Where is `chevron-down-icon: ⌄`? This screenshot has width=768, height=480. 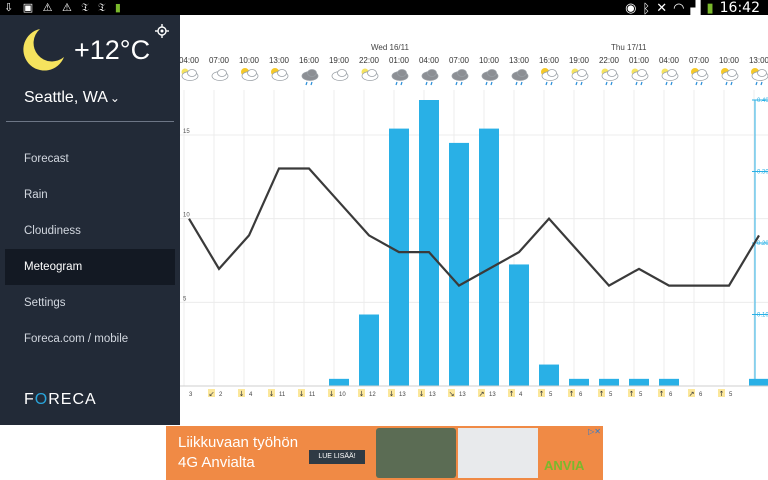 chevron-down-icon: ⌄ is located at coordinates (114, 98).